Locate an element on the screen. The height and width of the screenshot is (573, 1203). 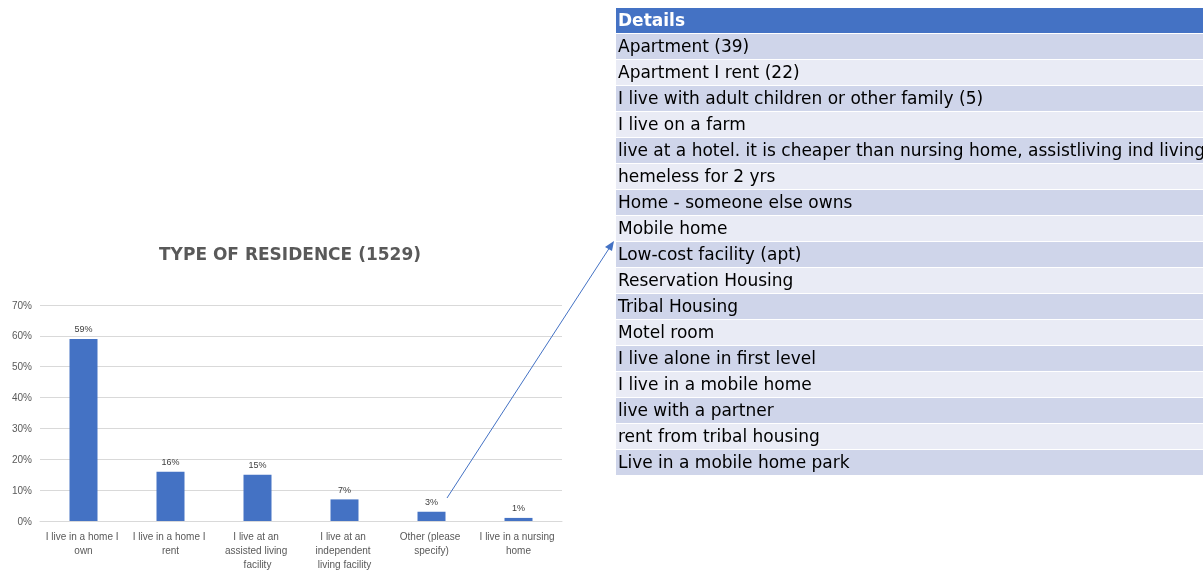
y-tick-label: 10% is located at coordinates (22, 490).